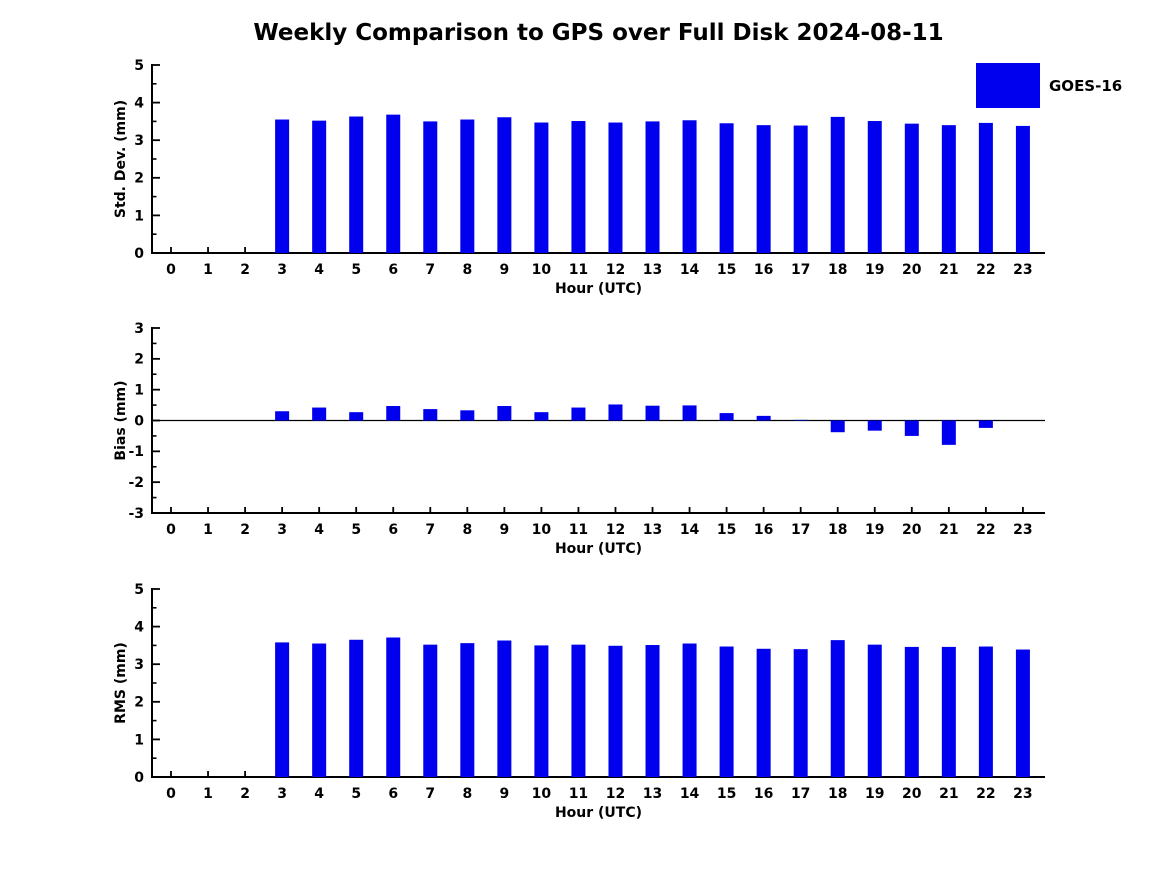 This screenshot has width=1167, height=875. I want to click on y-axis-label: Bias (mm), so click(121, 420).